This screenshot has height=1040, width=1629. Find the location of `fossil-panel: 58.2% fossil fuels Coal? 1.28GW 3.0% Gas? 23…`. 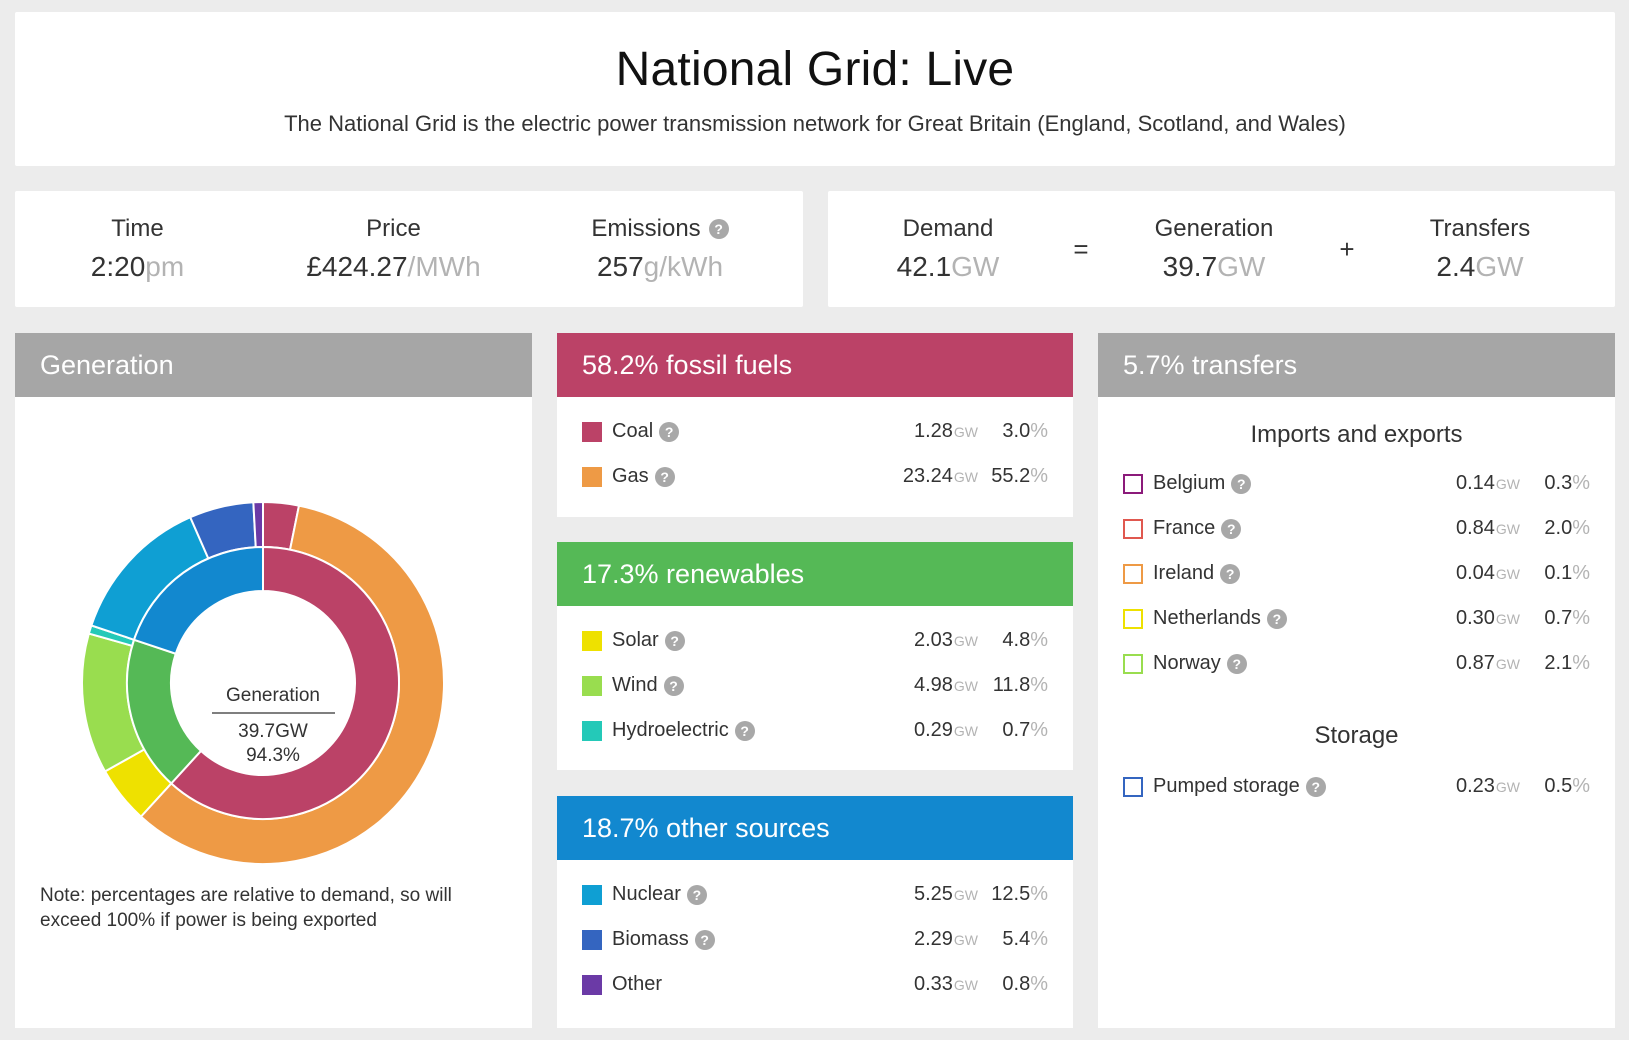

fossil-panel: 58.2% fossil fuels Coal? 1.28GW 3.0% Gas? 23… is located at coordinates (815, 425).